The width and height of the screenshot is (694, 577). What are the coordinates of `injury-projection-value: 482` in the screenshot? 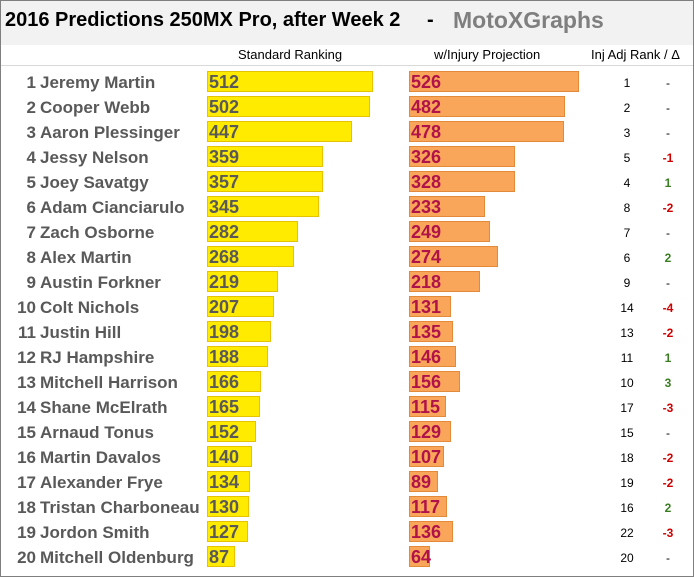 It's located at (426, 107).